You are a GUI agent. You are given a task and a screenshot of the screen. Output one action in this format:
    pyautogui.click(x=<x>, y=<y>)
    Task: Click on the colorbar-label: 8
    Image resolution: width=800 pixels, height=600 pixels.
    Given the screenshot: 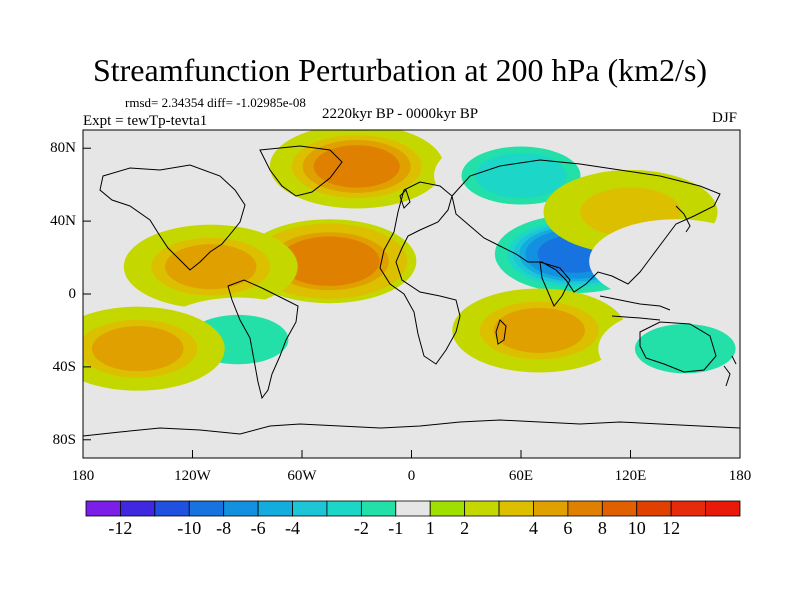 What is the action you would take?
    pyautogui.click(x=602, y=528)
    